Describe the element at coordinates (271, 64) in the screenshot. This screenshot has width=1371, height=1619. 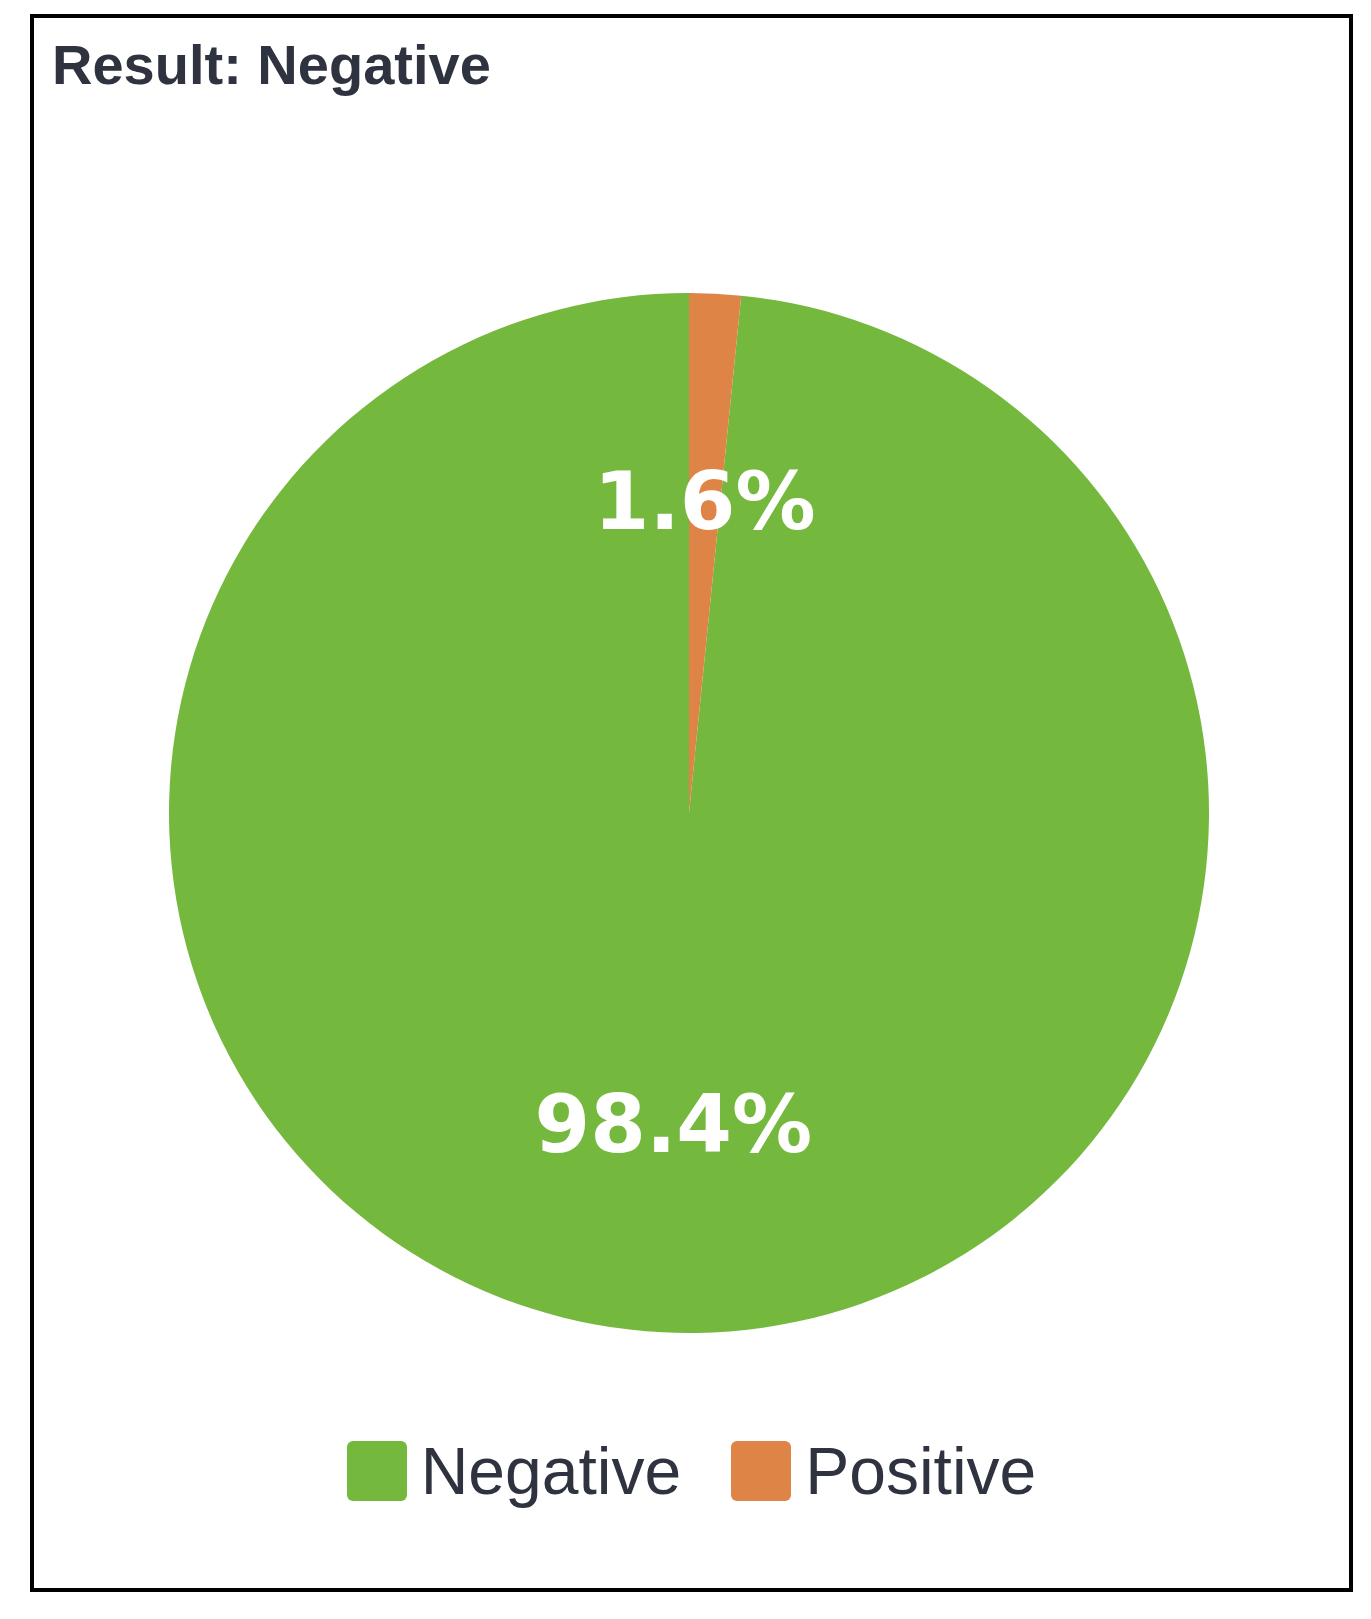
I see `chart-title: Result: Negative` at that location.